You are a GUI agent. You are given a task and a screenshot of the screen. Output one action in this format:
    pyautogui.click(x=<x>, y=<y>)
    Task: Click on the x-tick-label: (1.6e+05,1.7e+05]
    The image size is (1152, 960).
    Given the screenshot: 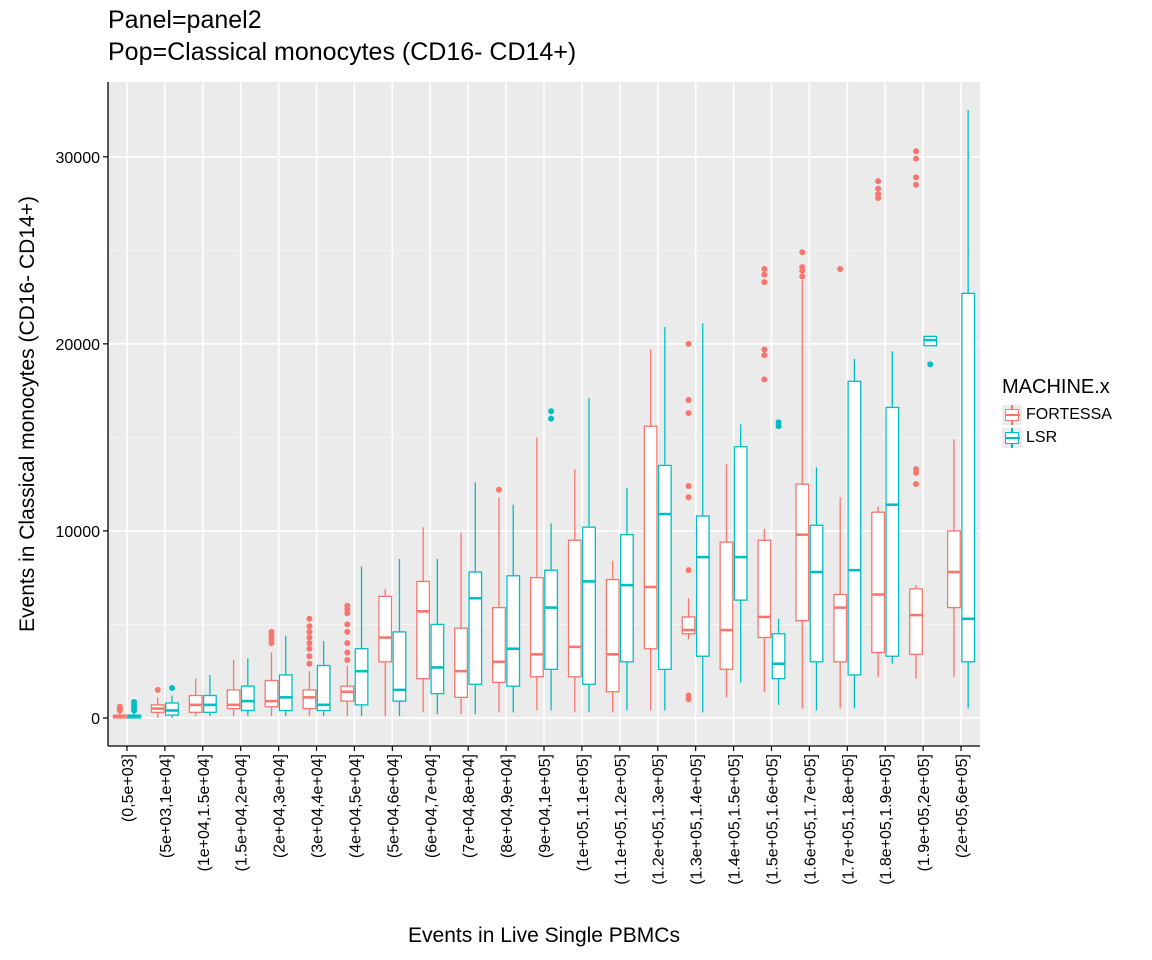 What is the action you would take?
    pyautogui.click(x=810, y=819)
    